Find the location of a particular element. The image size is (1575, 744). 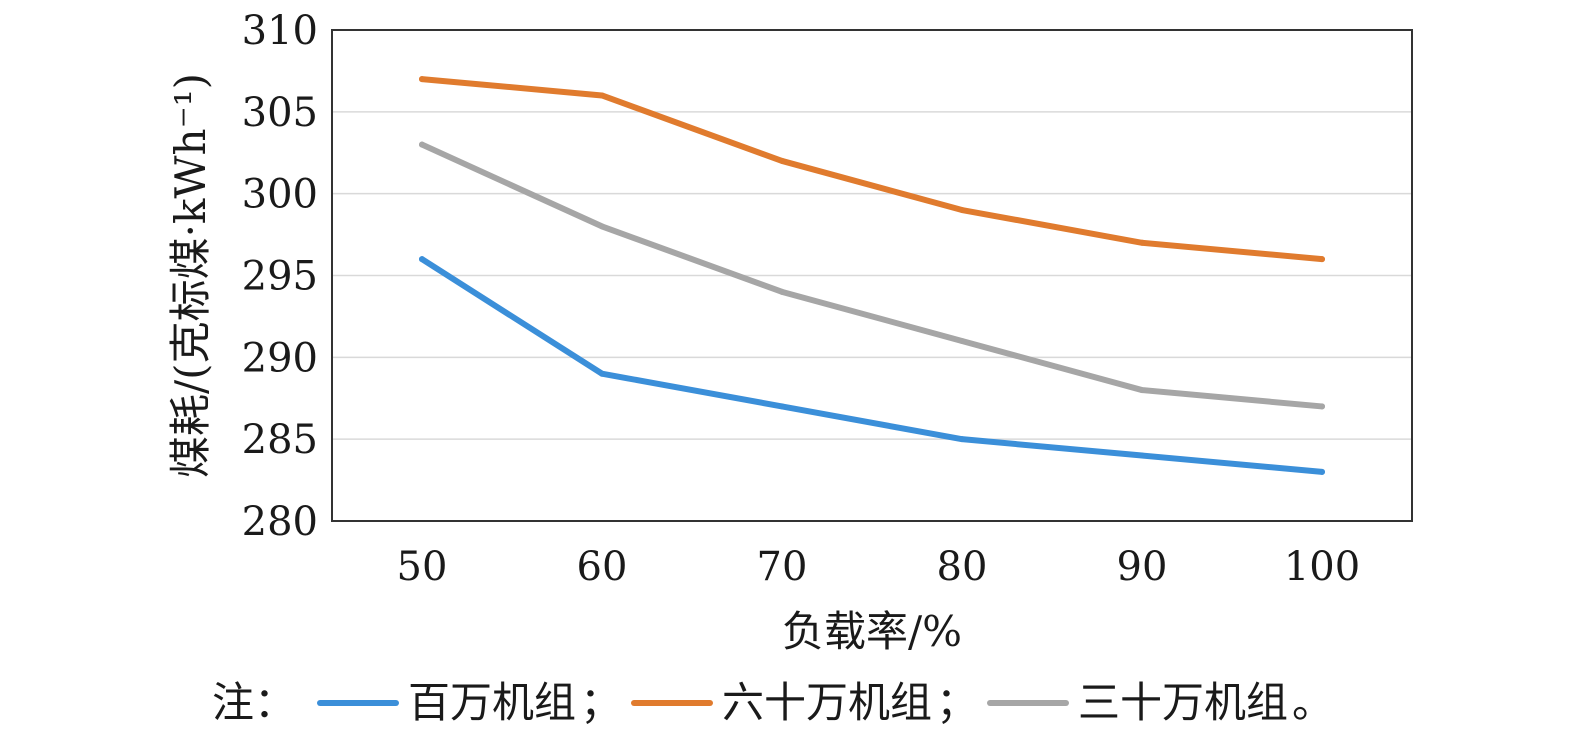

y-axis-ticks: 280 285 290 295 300 305 310 is located at coordinates (280, 276).